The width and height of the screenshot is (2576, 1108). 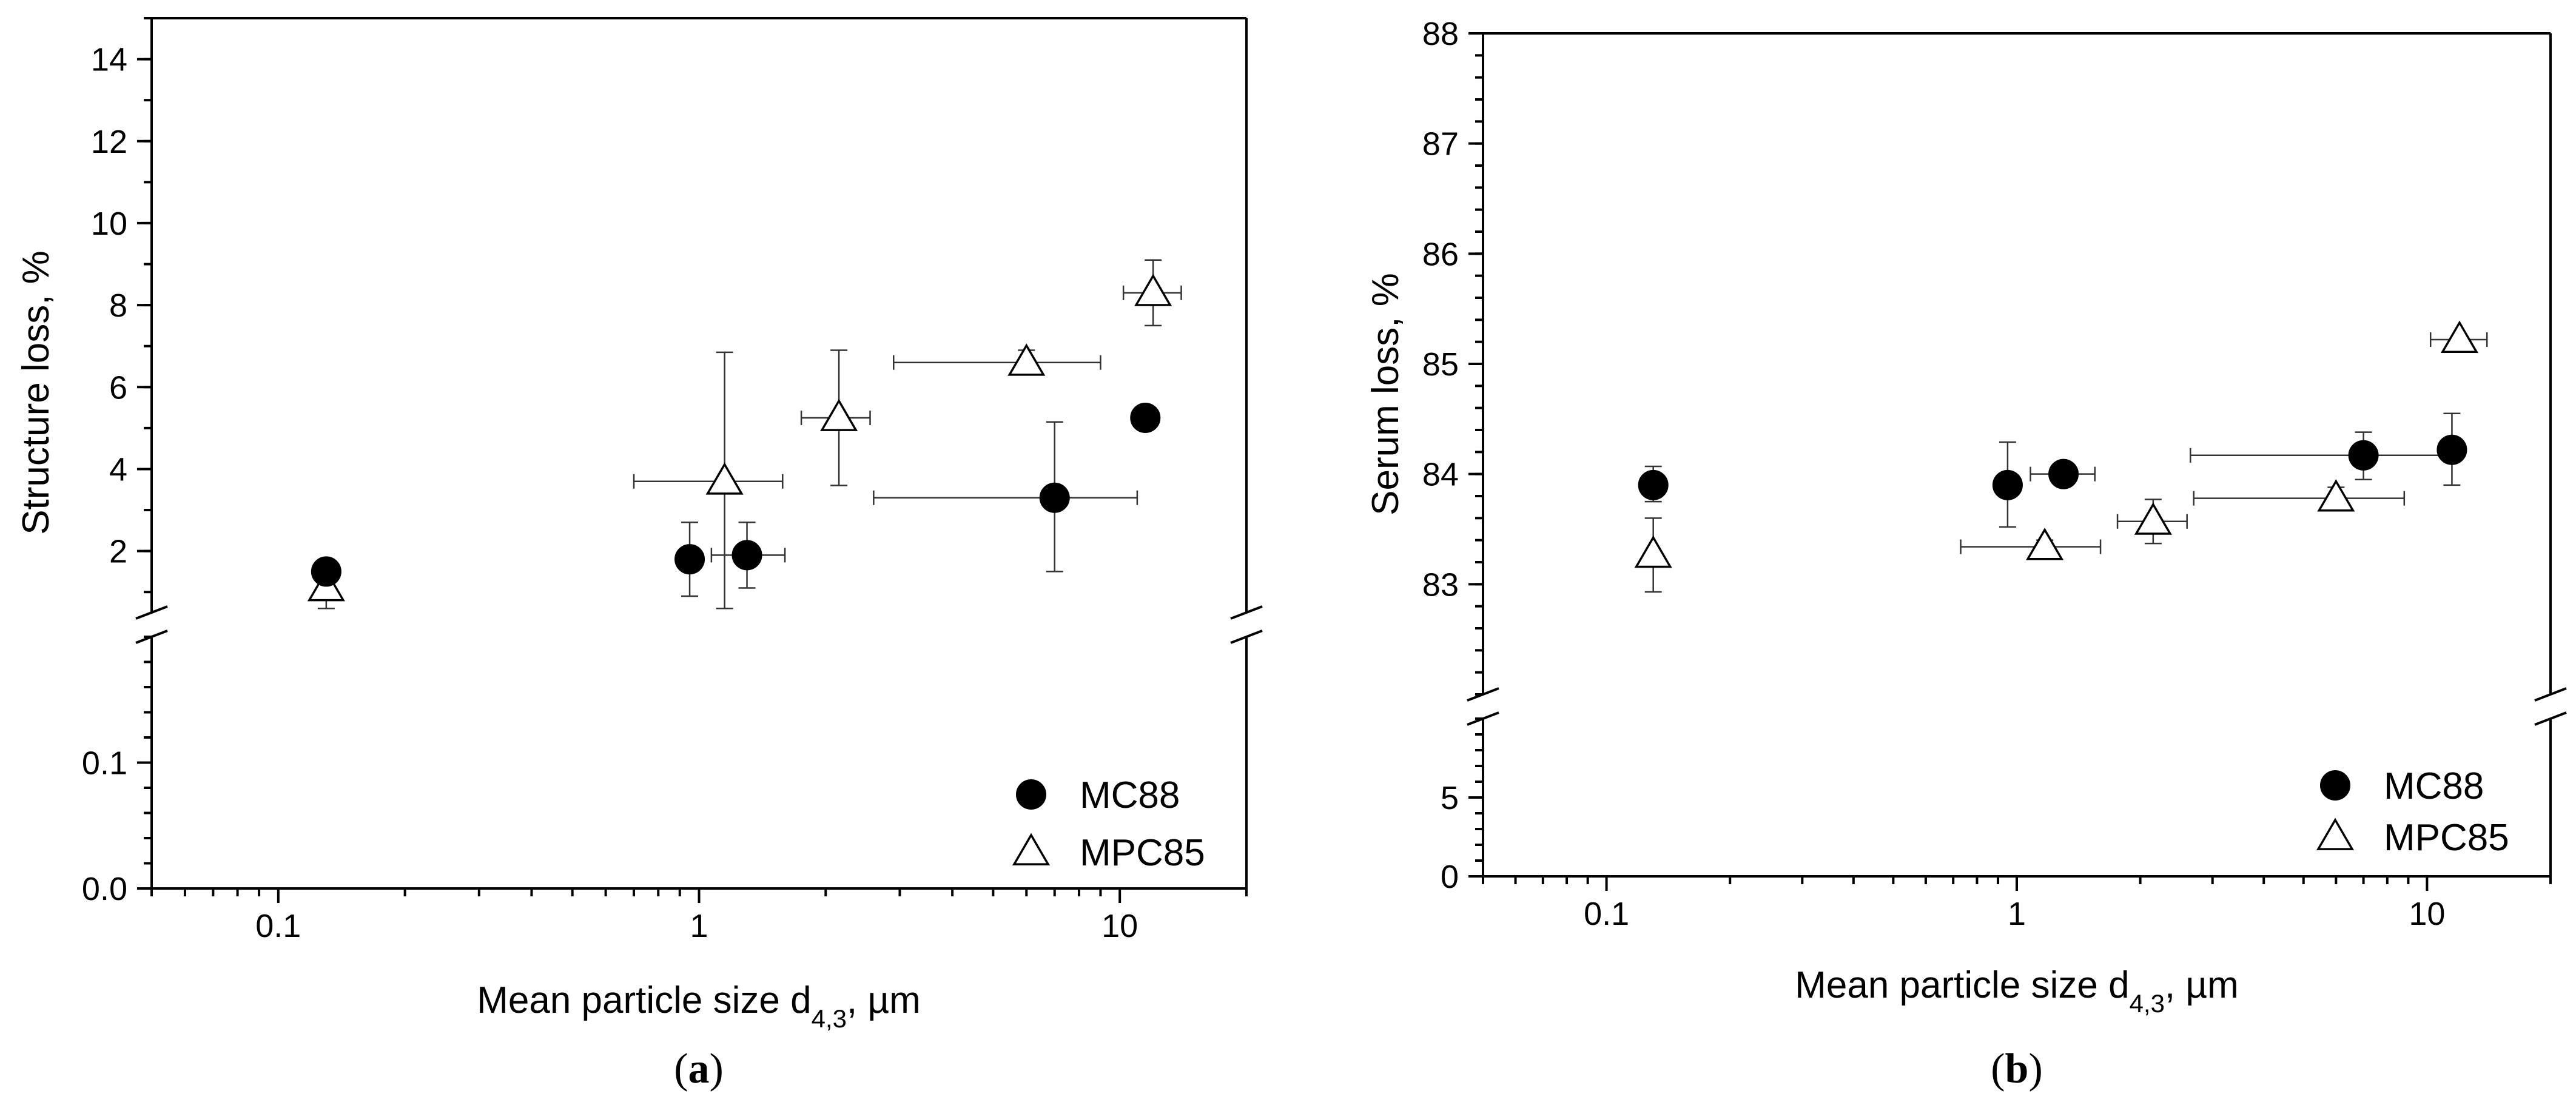 What do you see at coordinates (109, 224) in the screenshot?
I see `y-tick-label: 10` at bounding box center [109, 224].